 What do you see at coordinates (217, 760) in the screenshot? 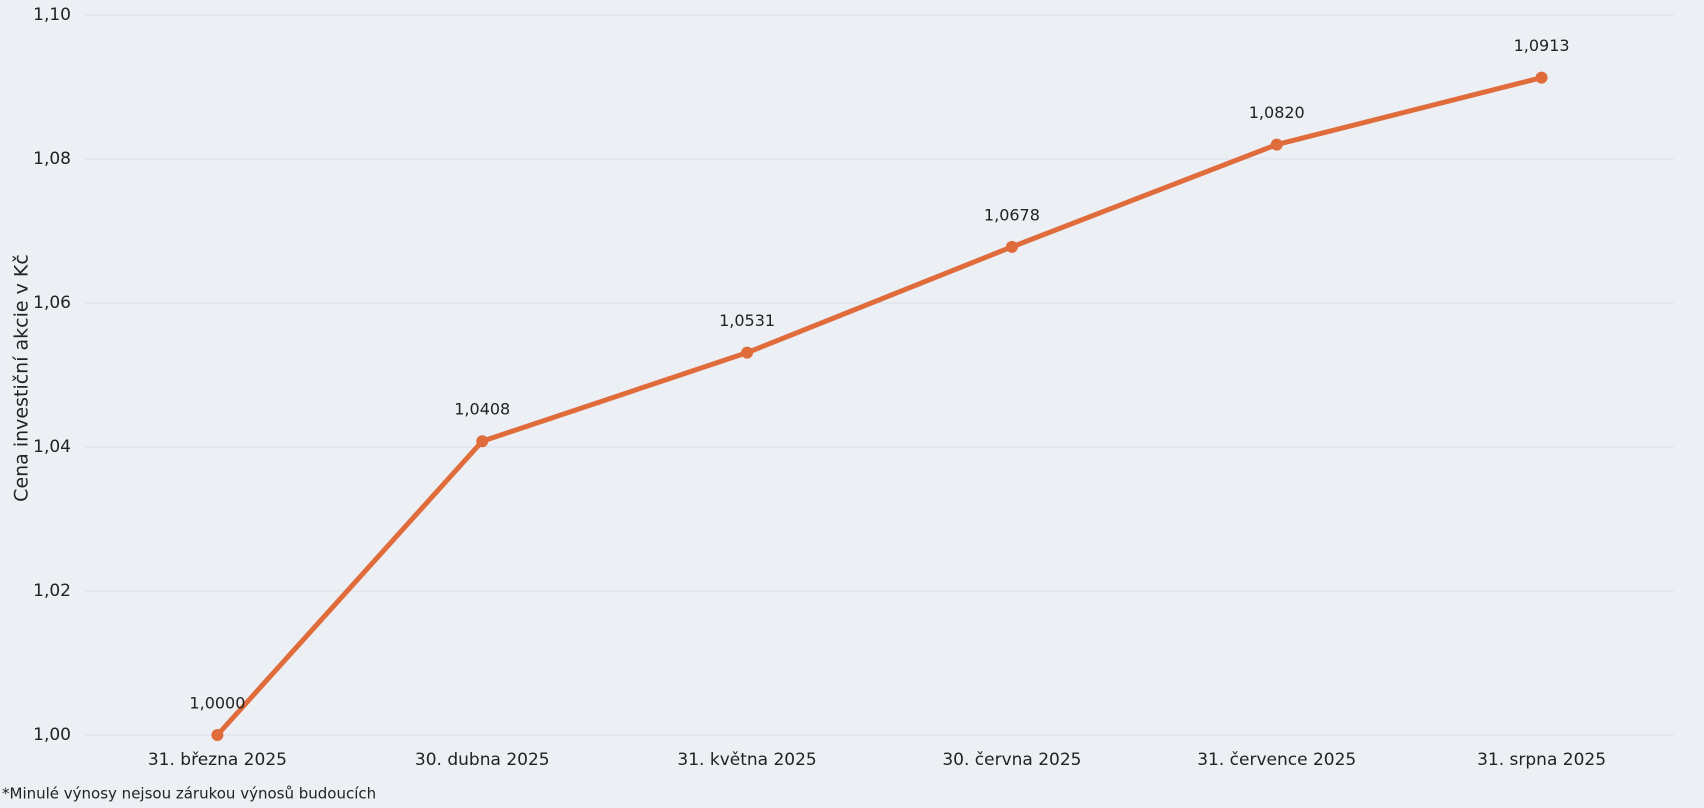
I see `x-tick-label: 31. března 2025` at bounding box center [217, 760].